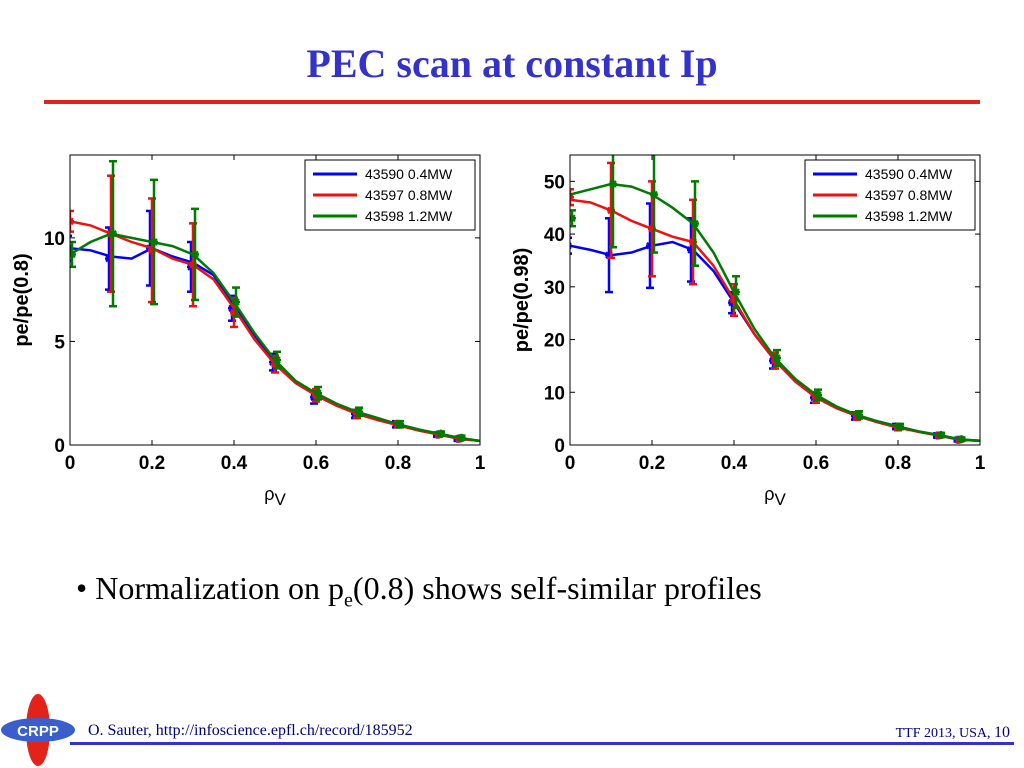 The image size is (1024, 768). Describe the element at coordinates (220, 588) in the screenshot. I see `bullet-text-prefix: Normalization on p` at that location.